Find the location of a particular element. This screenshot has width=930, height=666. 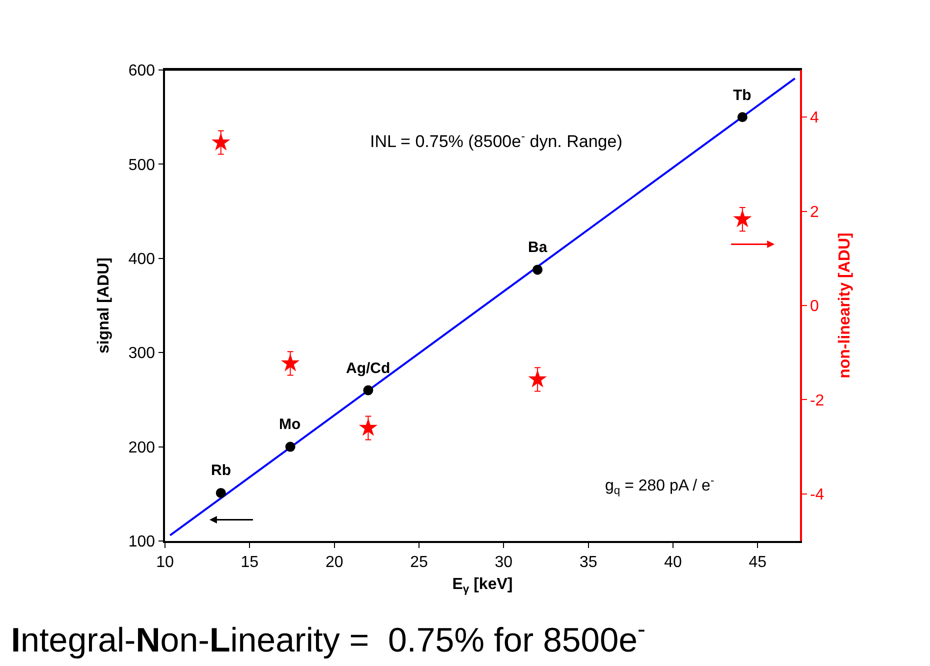

y2-tick-label: 2 is located at coordinates (814, 212).